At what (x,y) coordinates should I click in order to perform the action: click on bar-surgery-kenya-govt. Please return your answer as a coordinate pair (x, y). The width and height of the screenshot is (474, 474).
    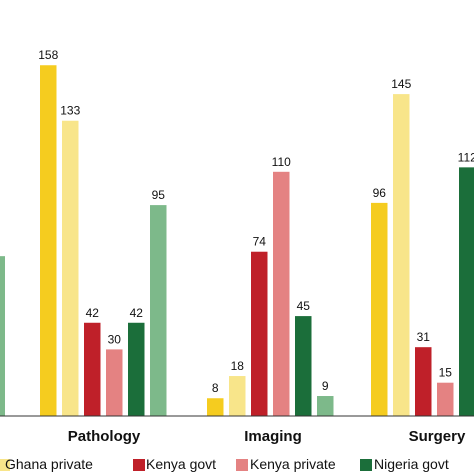
    Looking at the image, I should click on (423, 381).